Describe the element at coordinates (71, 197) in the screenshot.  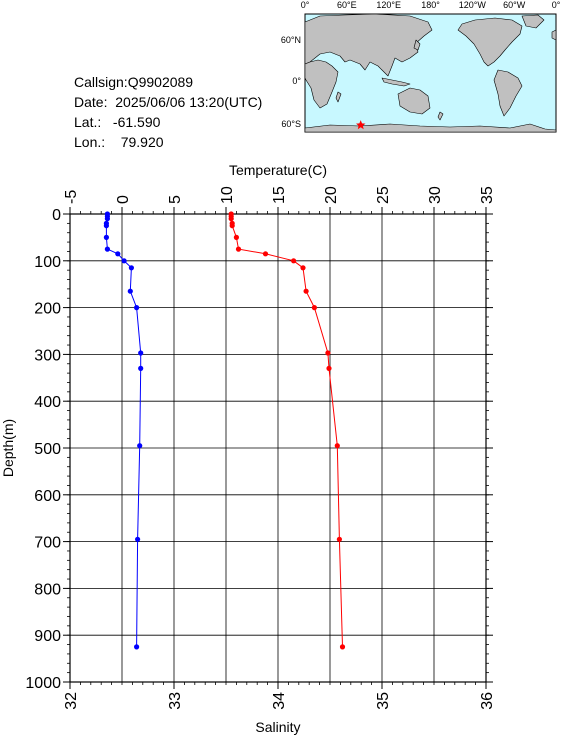
I see `temperature-tick-label: -5` at that location.